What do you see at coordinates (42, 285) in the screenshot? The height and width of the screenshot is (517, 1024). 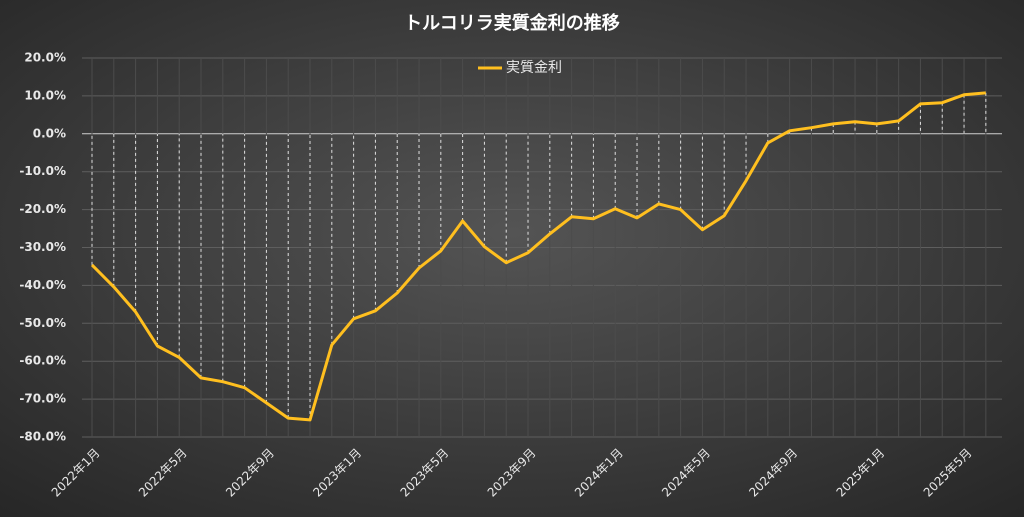 I see `y-tick-label: -40.0%` at bounding box center [42, 285].